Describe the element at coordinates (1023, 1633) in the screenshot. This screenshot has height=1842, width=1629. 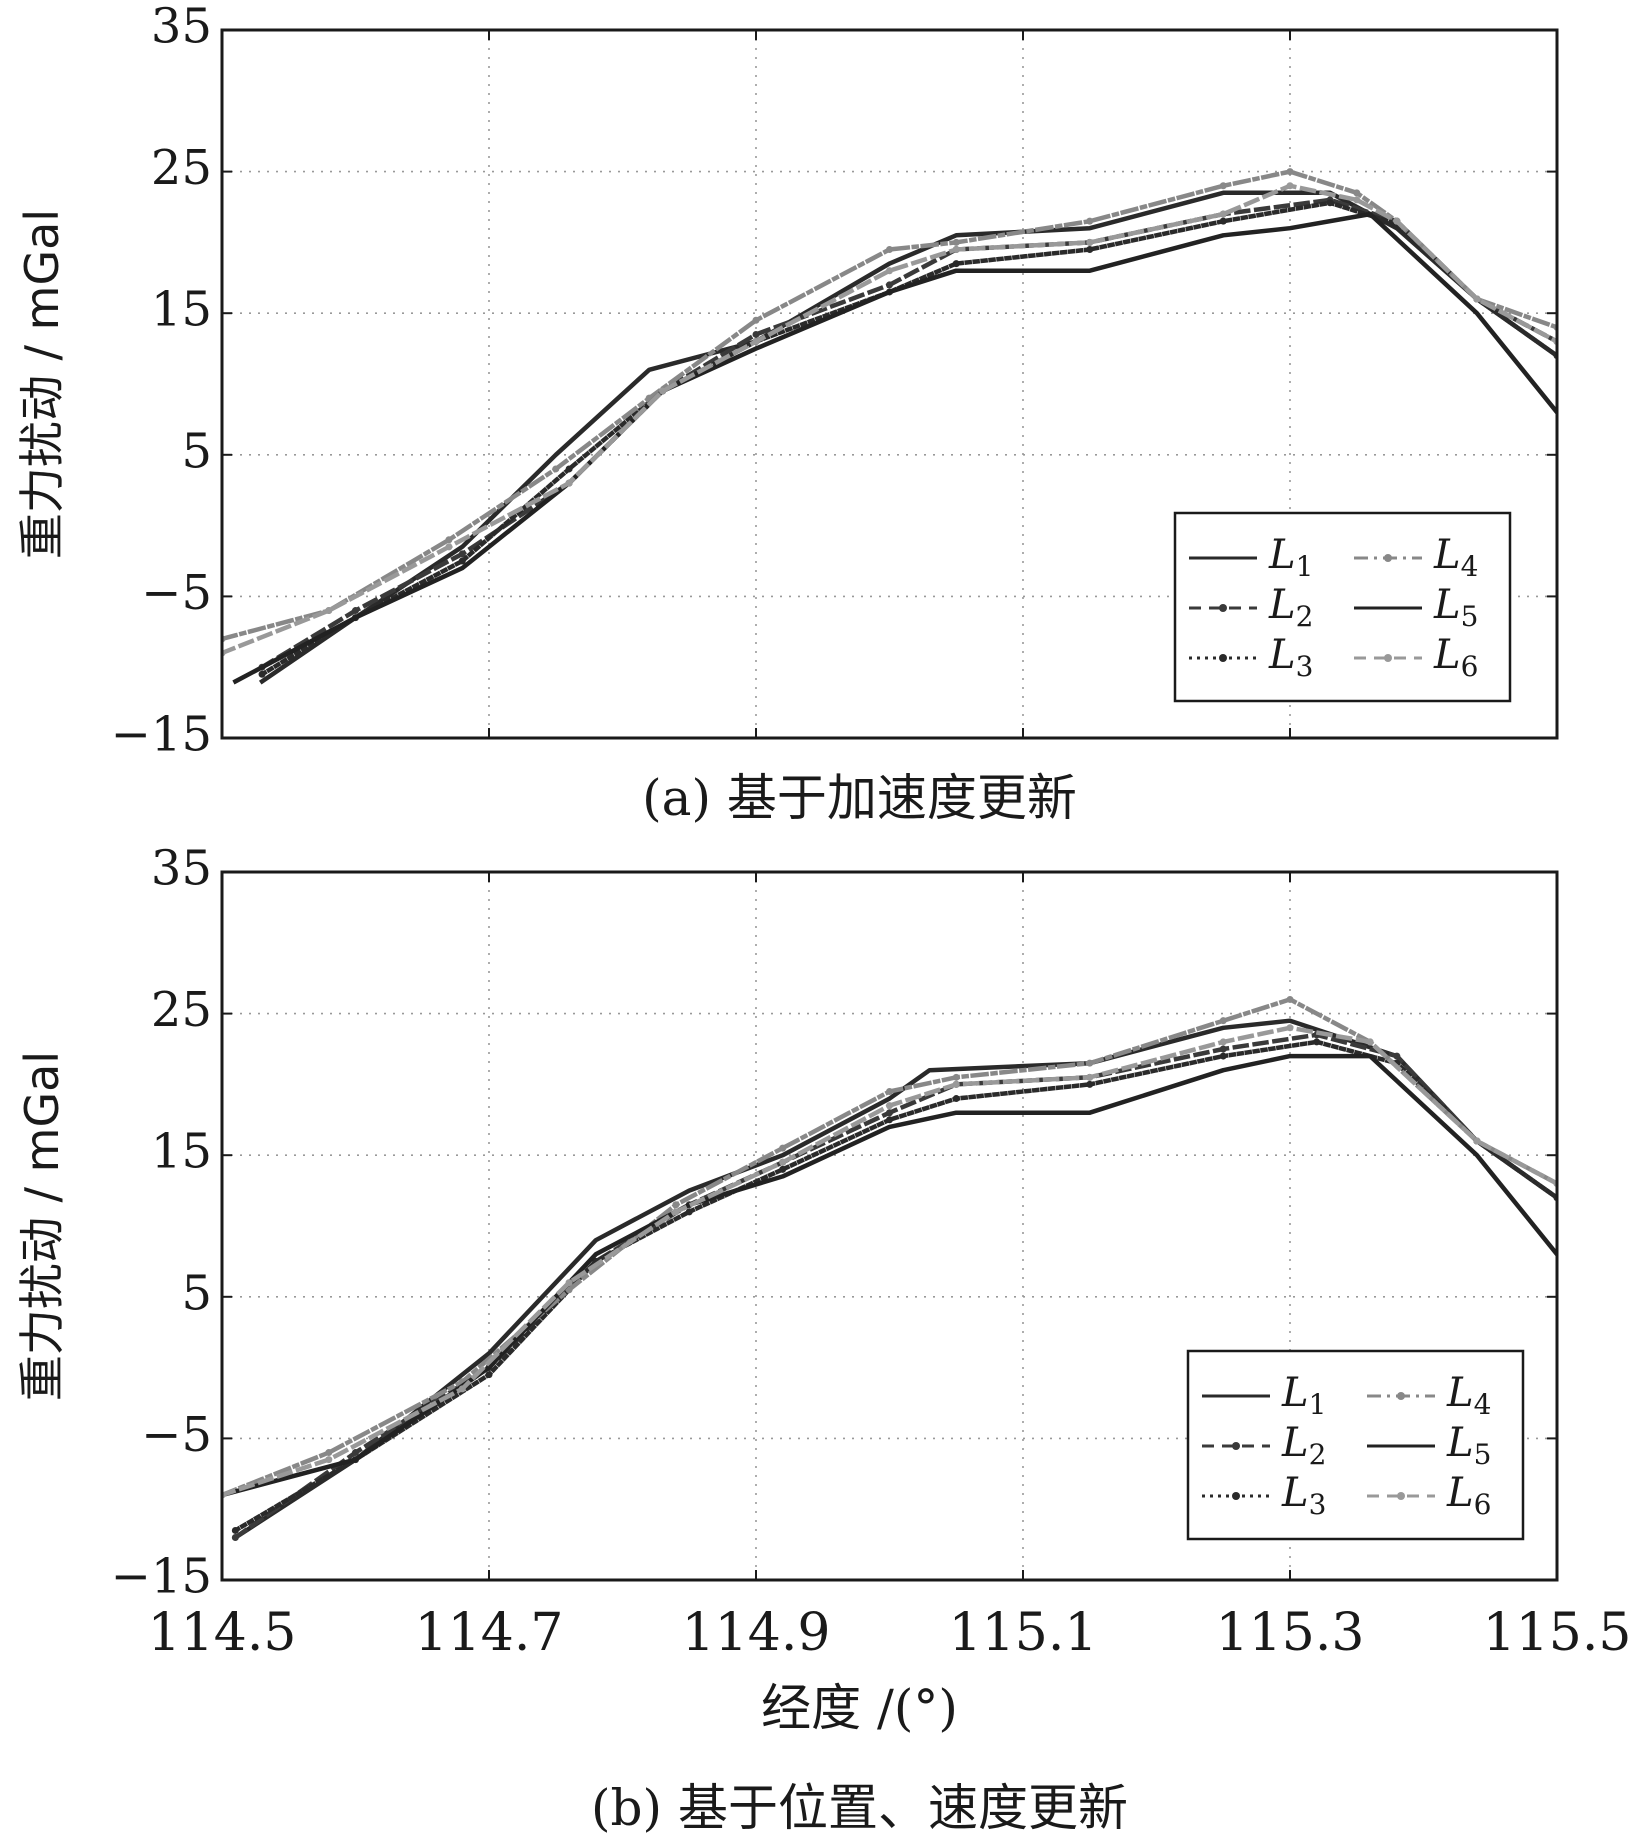
I see `x-tick-label: 115.1` at that location.